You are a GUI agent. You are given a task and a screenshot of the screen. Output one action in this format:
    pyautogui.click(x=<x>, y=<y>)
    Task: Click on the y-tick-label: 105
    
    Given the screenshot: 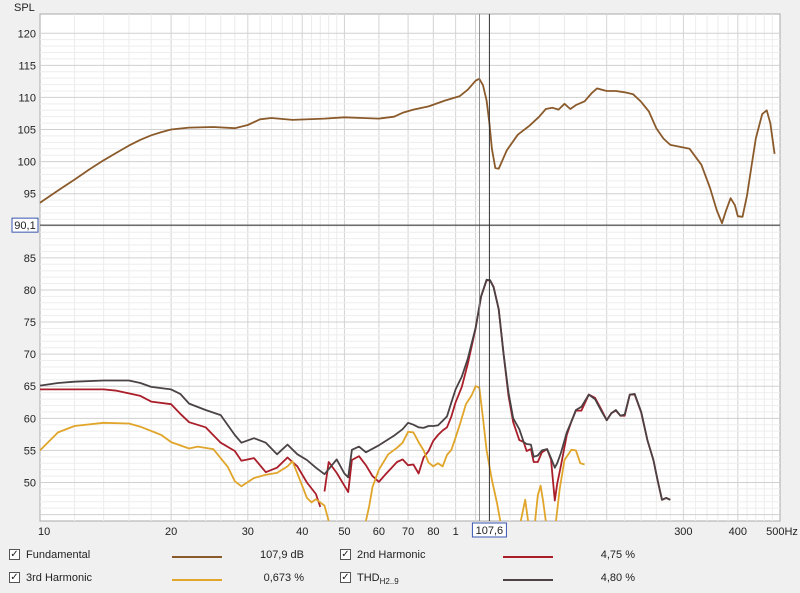 What is the action you would take?
    pyautogui.click(x=27, y=131)
    